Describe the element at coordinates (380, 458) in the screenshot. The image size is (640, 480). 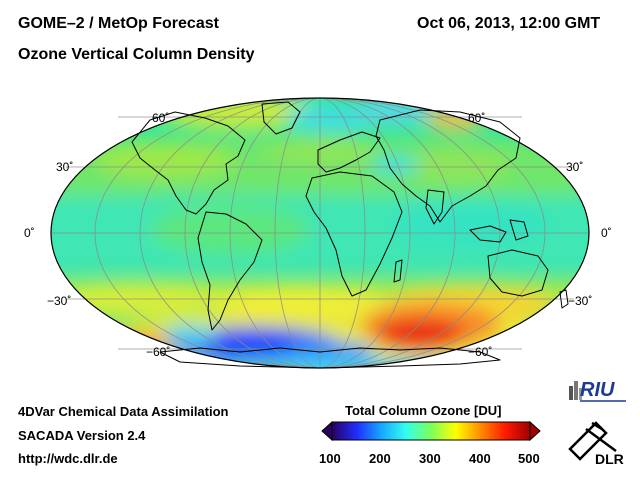
I see `colorbar-tick: 200` at that location.